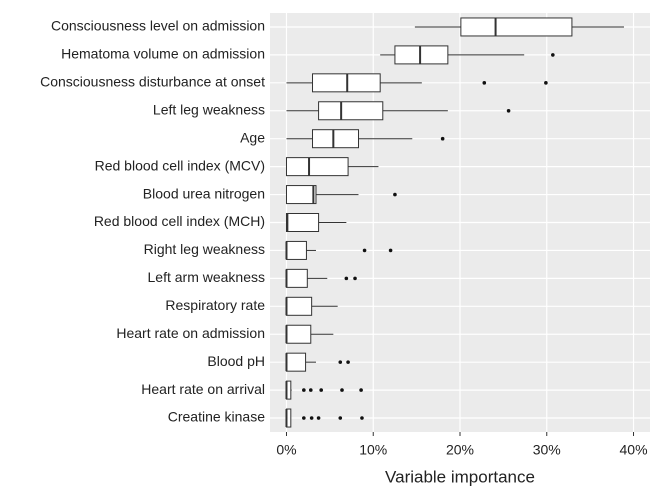 Image resolution: width=652 pixels, height=491 pixels. What do you see at coordinates (209, 109) in the screenshot?
I see `y-tick-label: Left leg weakness` at bounding box center [209, 109].